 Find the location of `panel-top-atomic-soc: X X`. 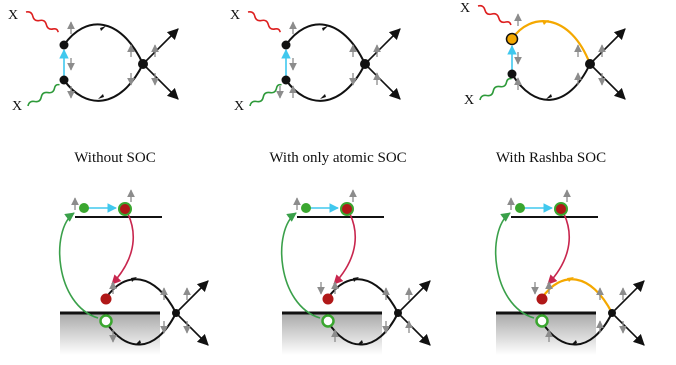

panel-top-atomic-soc: X X is located at coordinates (315, 61).